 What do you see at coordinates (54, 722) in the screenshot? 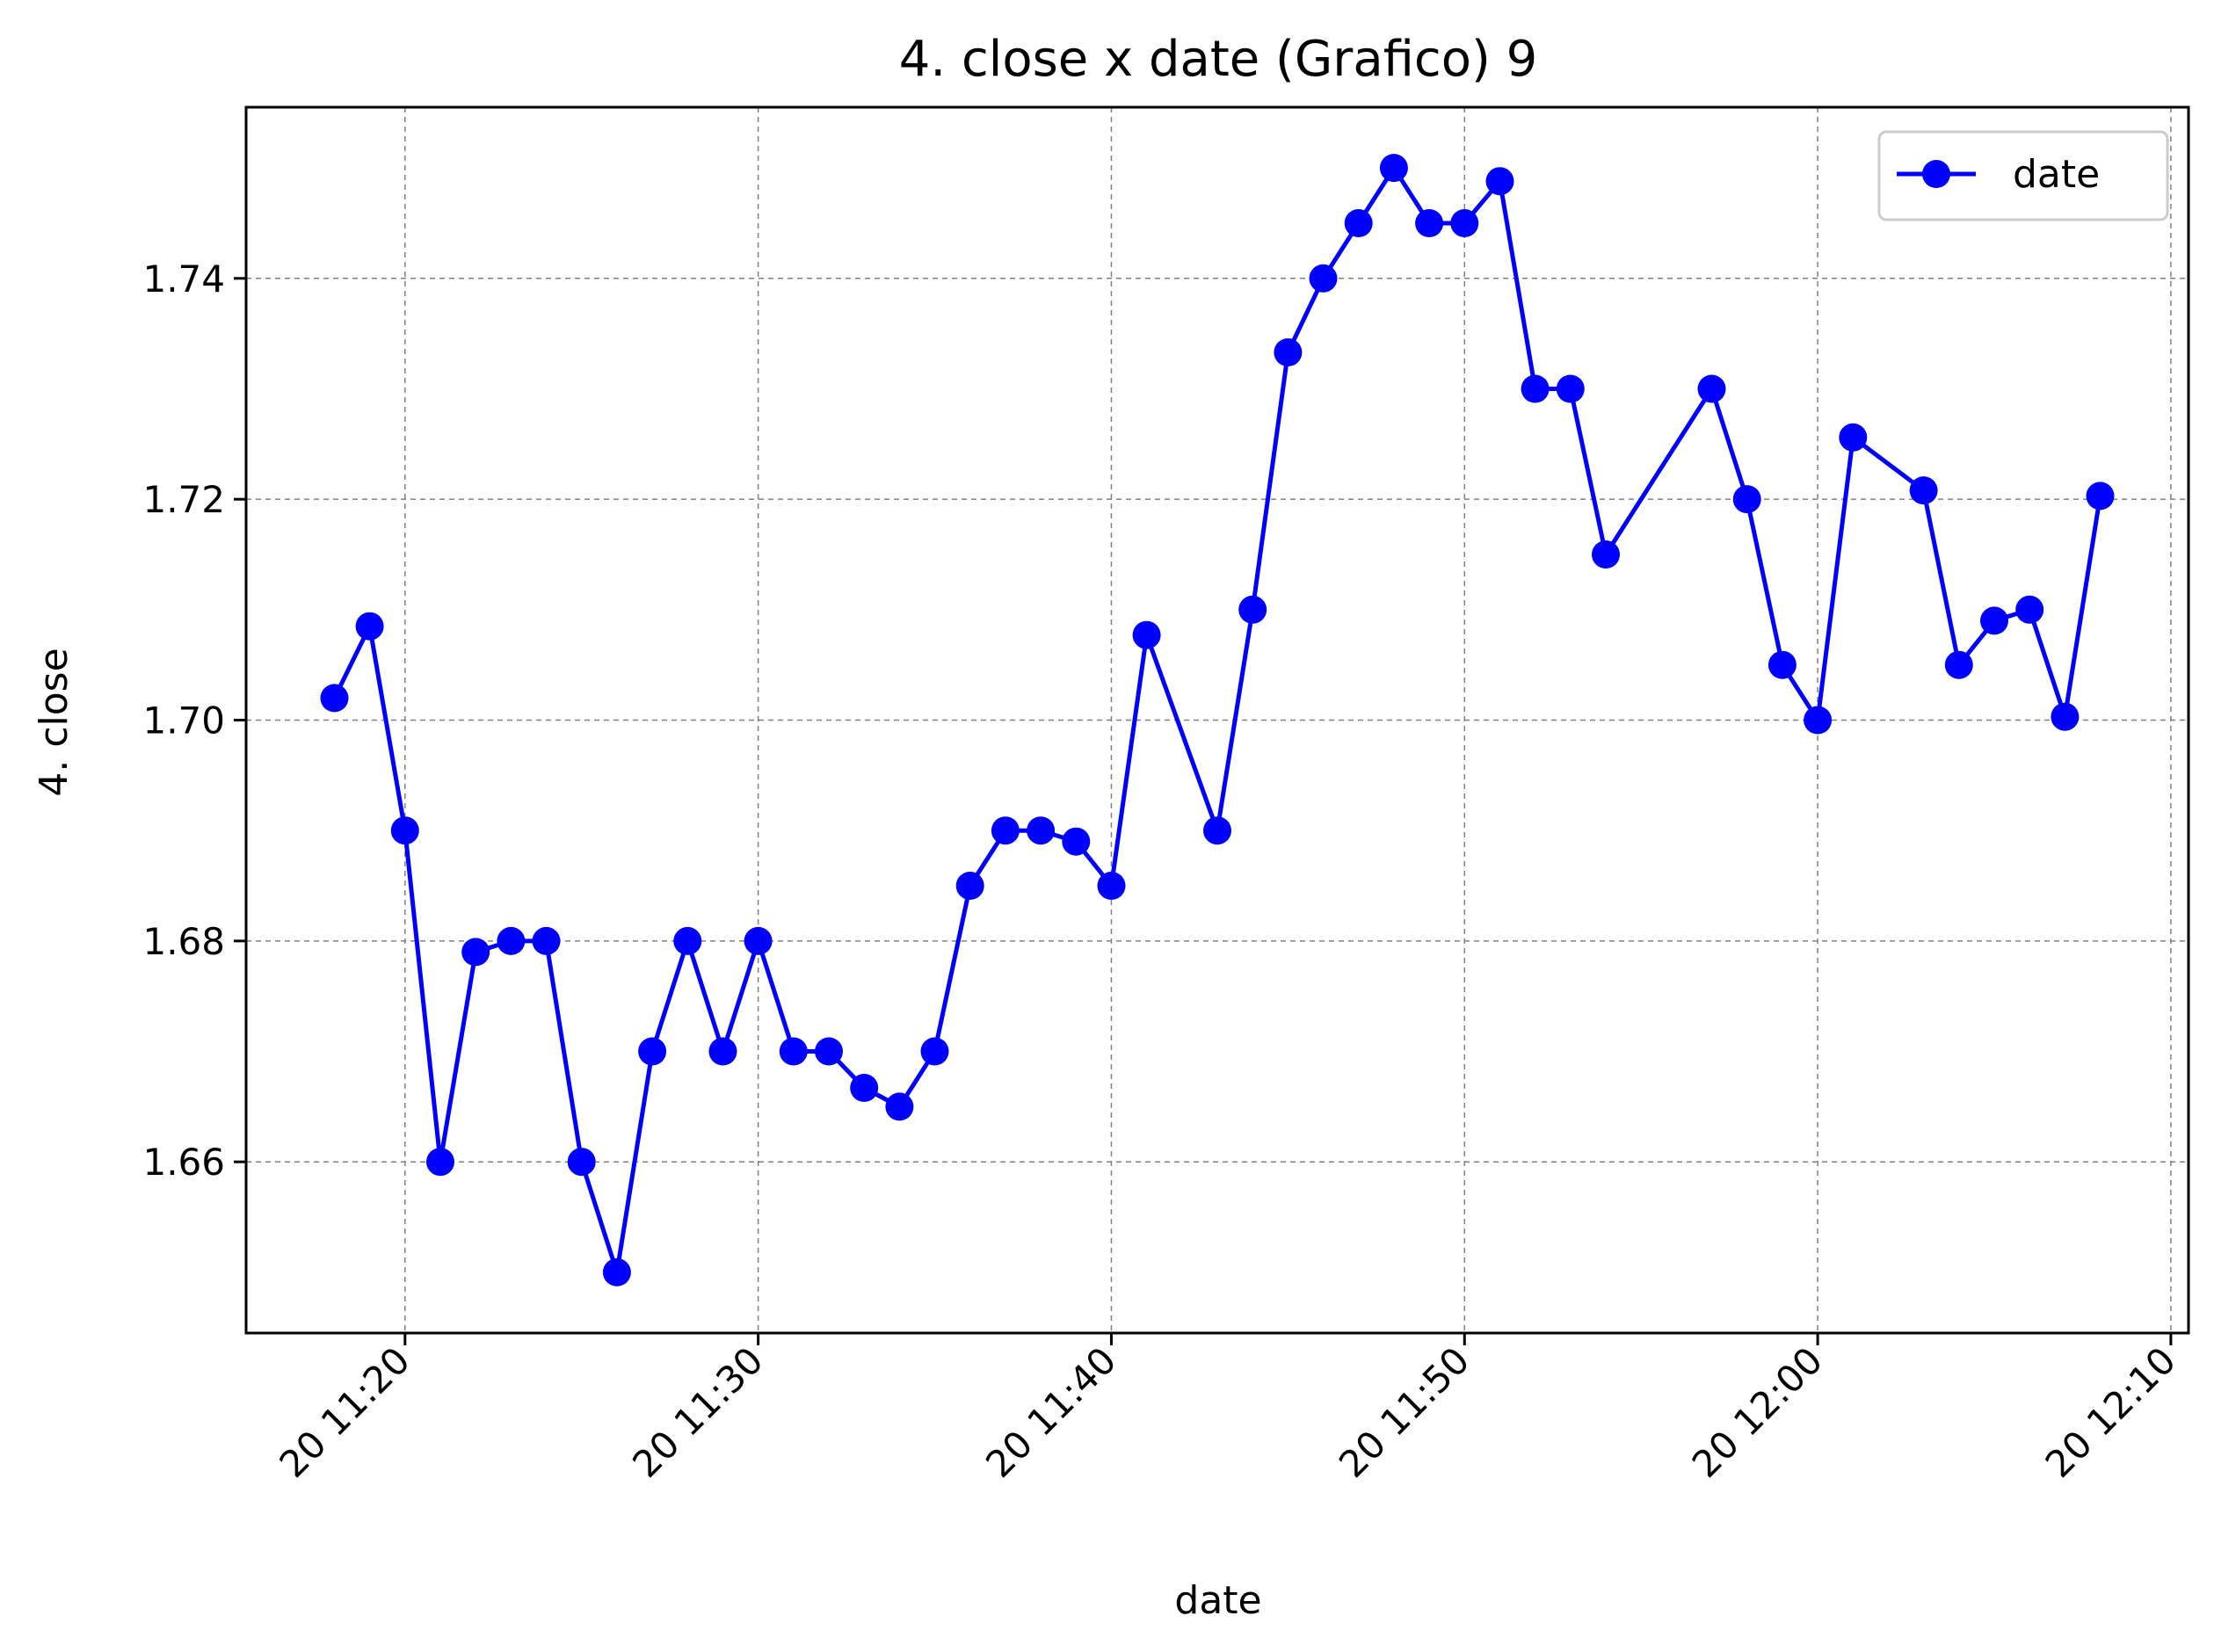
I see `y-axis-label: 4. close` at bounding box center [54, 722].